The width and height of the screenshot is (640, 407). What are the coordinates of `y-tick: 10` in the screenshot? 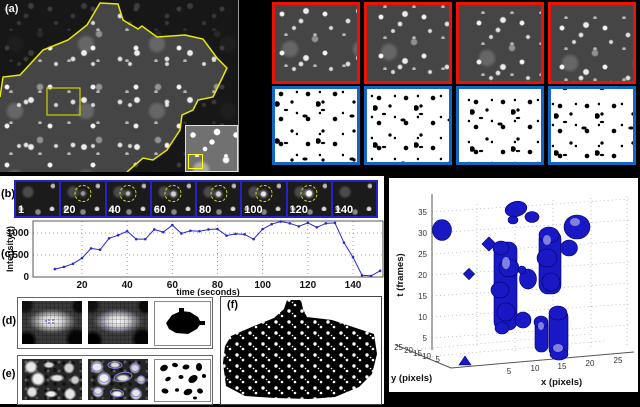 It's located at (426, 356).